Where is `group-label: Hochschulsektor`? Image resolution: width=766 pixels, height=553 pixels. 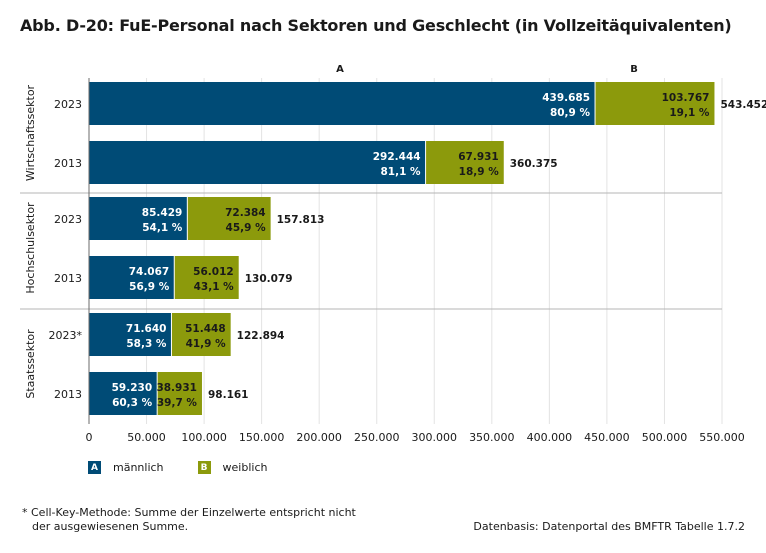 group-label: Hochschulsektor is located at coordinates (30, 248).